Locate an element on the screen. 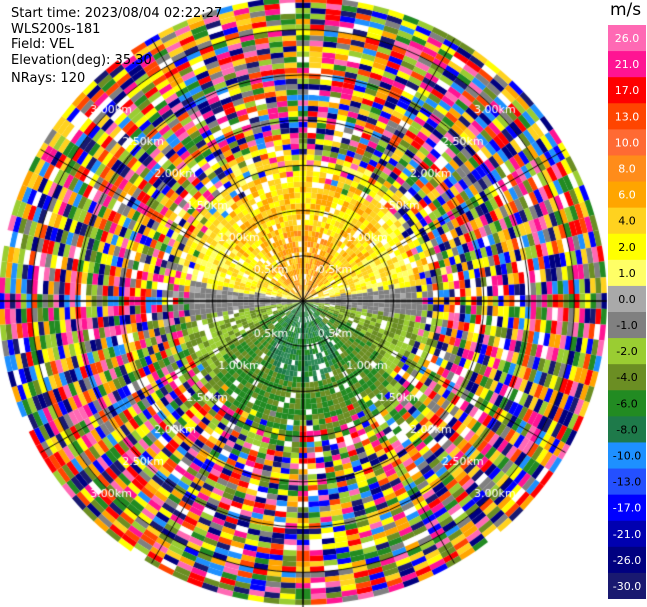 This screenshot has width=647, height=607. colorbar-tick-label: 0.0 is located at coordinates (627, 299).